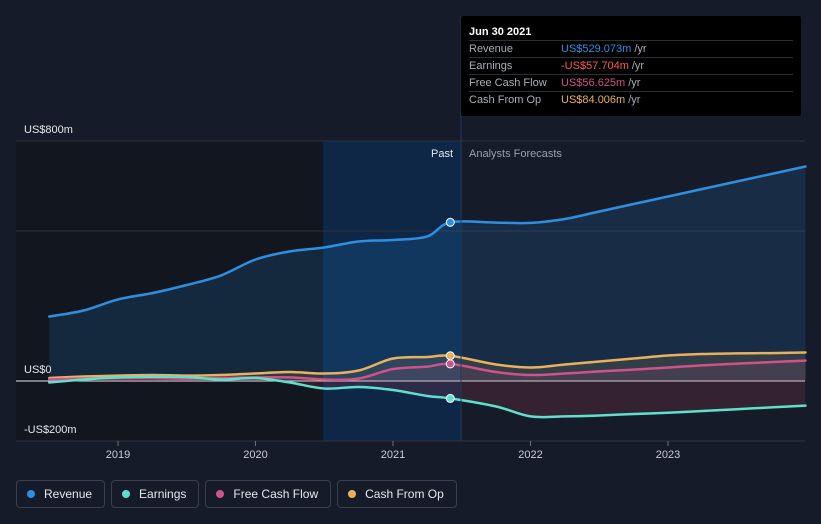  Describe the element at coordinates (668, 455) in the screenshot. I see `x-tick-label: 2023` at that location.